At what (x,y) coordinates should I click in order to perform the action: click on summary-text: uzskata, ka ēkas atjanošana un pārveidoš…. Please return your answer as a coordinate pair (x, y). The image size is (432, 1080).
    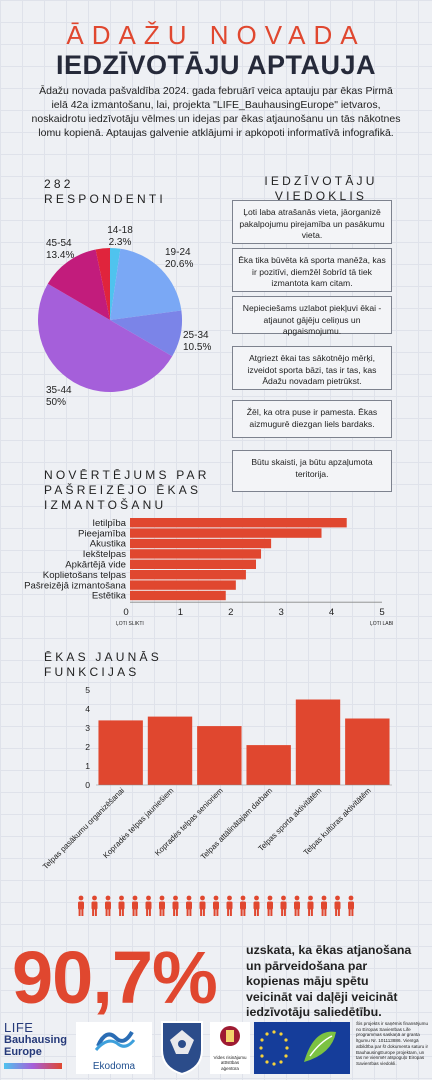
    Looking at the image, I should click on (329, 981).